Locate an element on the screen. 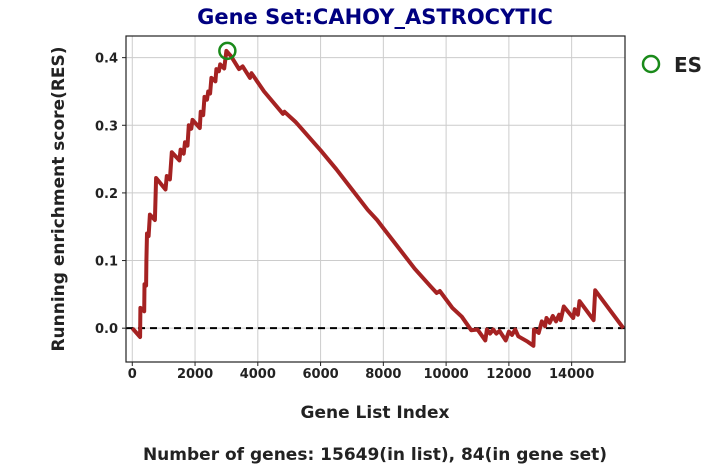 The image size is (721, 472). y-tick-label: 0.0 is located at coordinates (106, 329).